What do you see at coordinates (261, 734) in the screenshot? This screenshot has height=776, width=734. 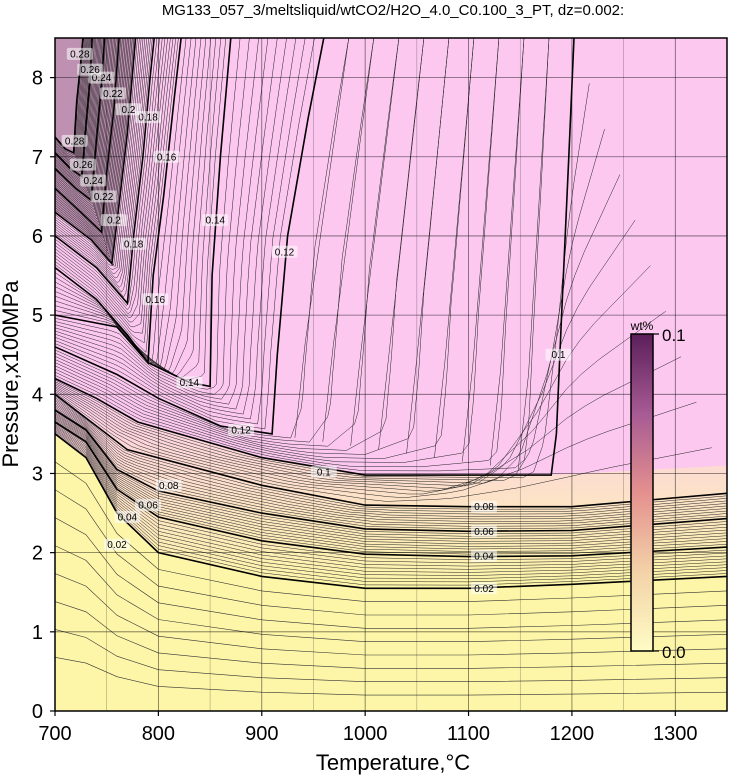 I see `x-tick-label: 900` at bounding box center [261, 734].